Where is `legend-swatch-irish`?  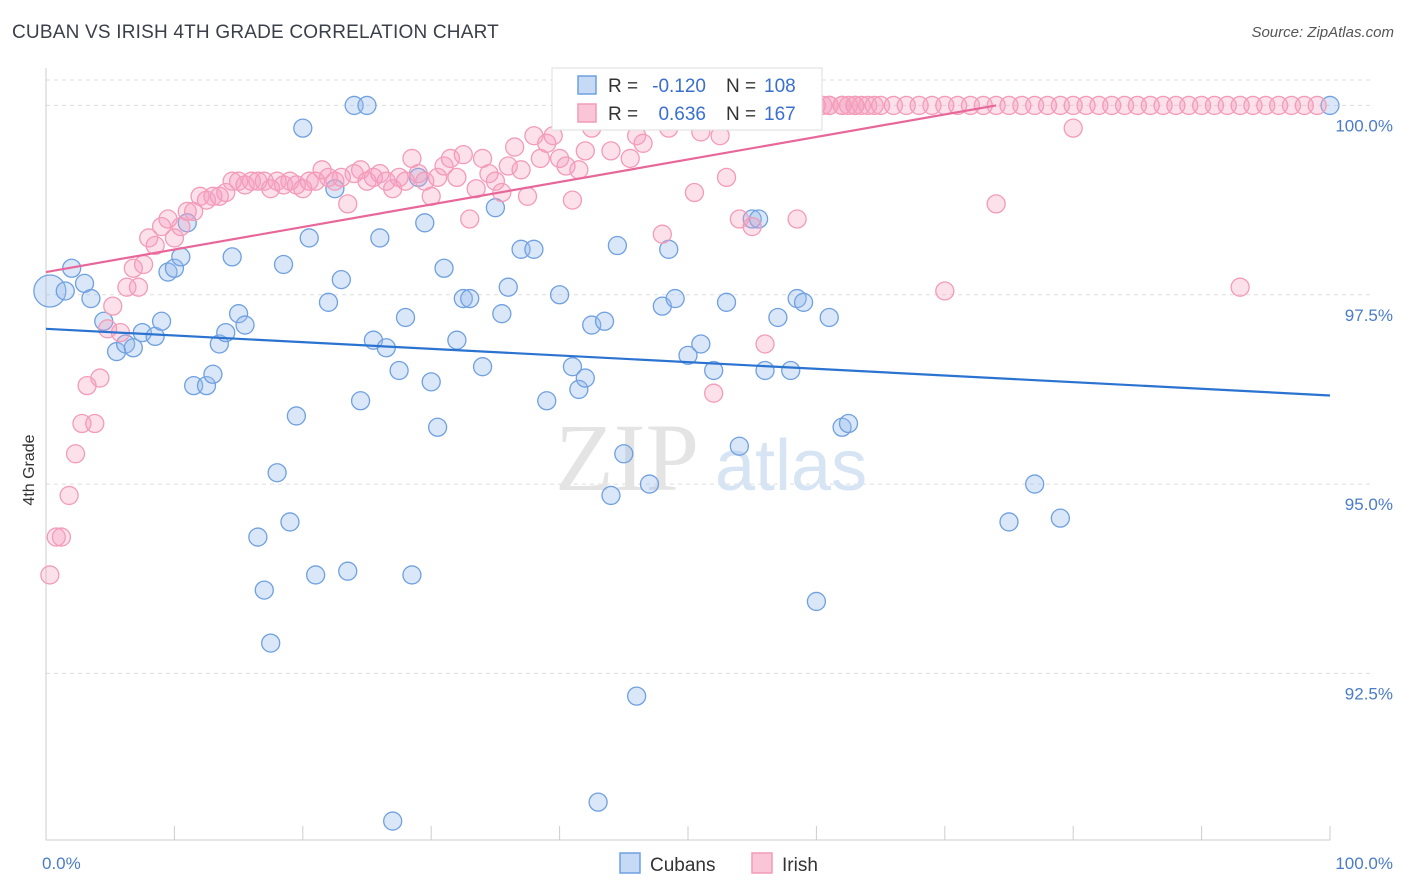 legend-swatch-irish is located at coordinates (587, 113).